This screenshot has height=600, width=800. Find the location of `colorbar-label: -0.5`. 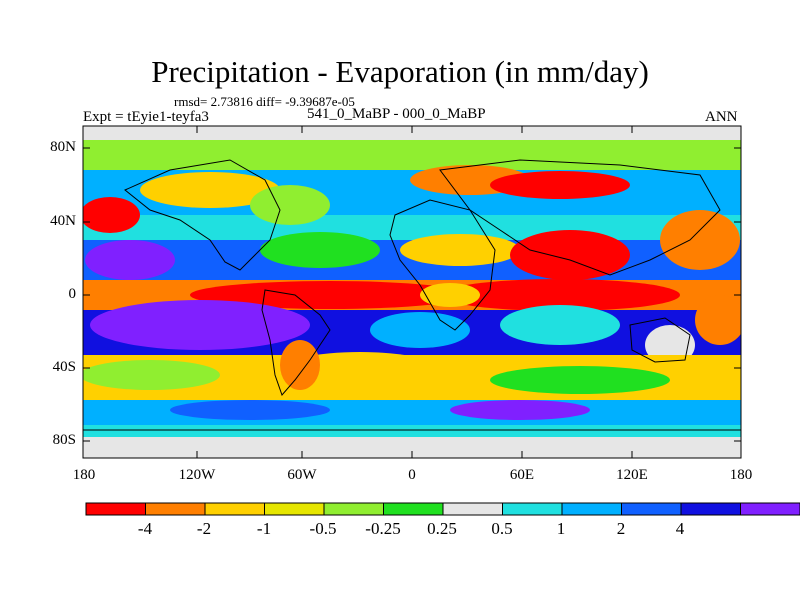

colorbar-label: -0.5 is located at coordinates (323, 528).